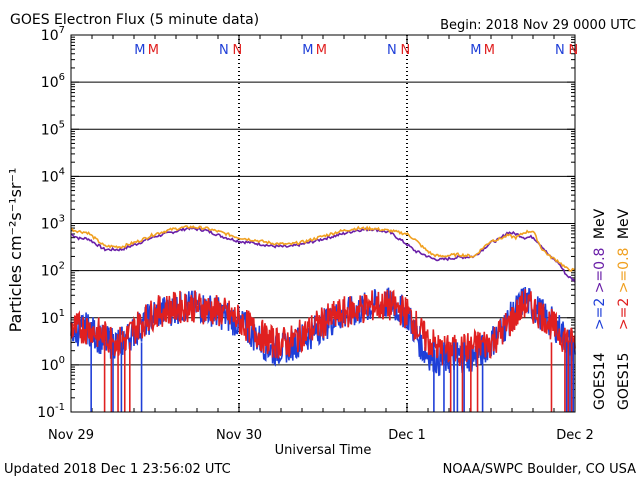 The height and width of the screenshot is (480, 640). What do you see at coordinates (53, 81) in the screenshot?
I see `y-tick-label: 10⁶` at bounding box center [53, 81].